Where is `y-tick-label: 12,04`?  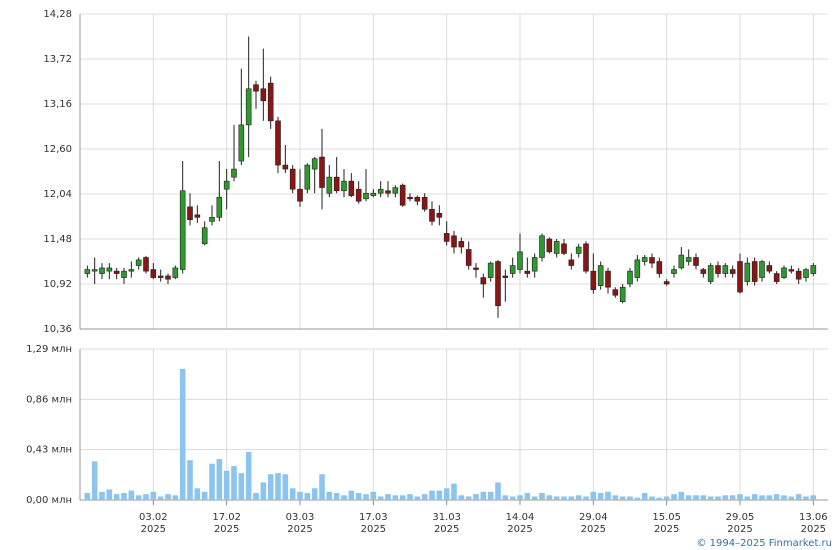
y-tick-label: 12,04 is located at coordinates (57, 194).